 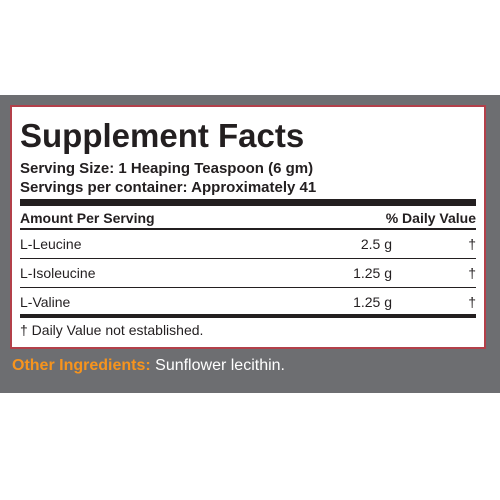 What do you see at coordinates (167, 168) in the screenshot?
I see `serving-size: Serving Size: 1 Heaping Teaspoon (6 gm)` at bounding box center [167, 168].